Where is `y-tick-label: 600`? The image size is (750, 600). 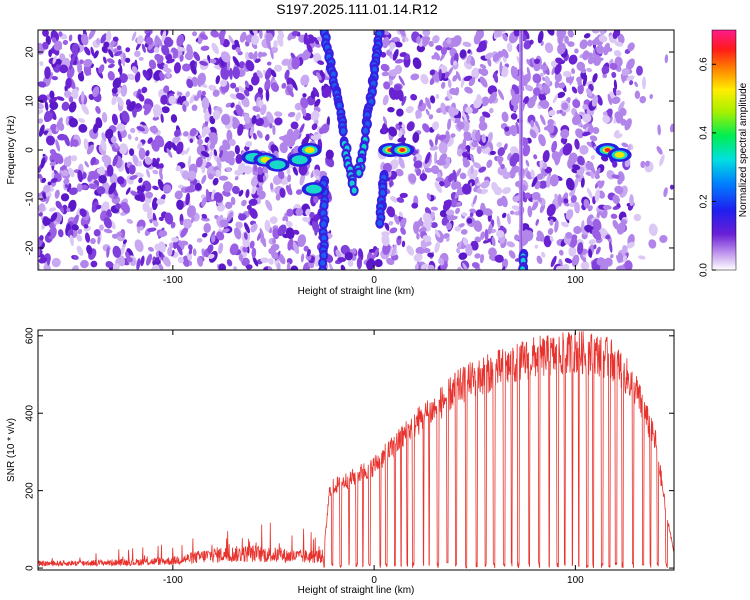 y-tick-label: 600 is located at coordinates (30, 335).